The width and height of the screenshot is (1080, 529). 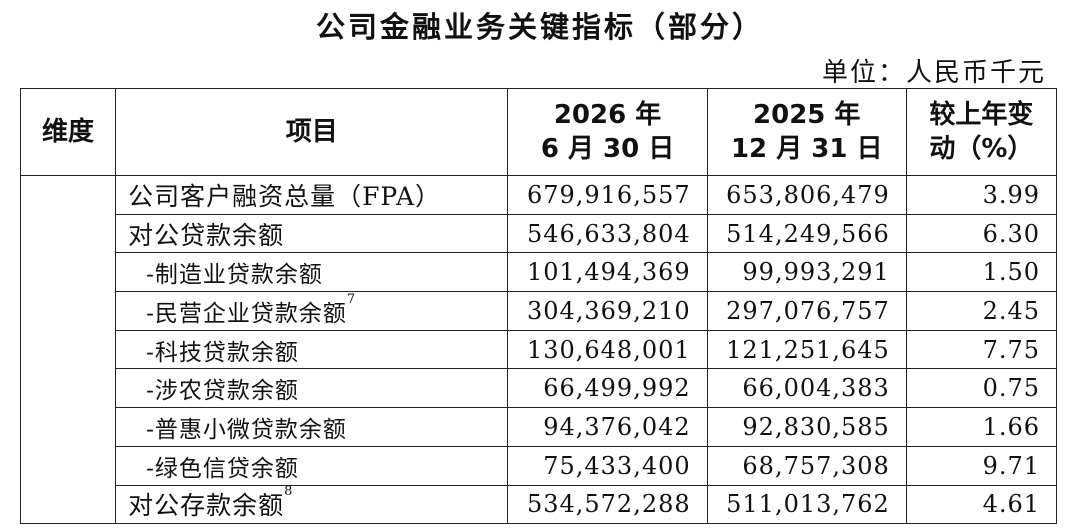 I want to click on table-row: -普惠小微贷款余额 94,376,042 92,830,585 1.66, so click(x=539, y=427).